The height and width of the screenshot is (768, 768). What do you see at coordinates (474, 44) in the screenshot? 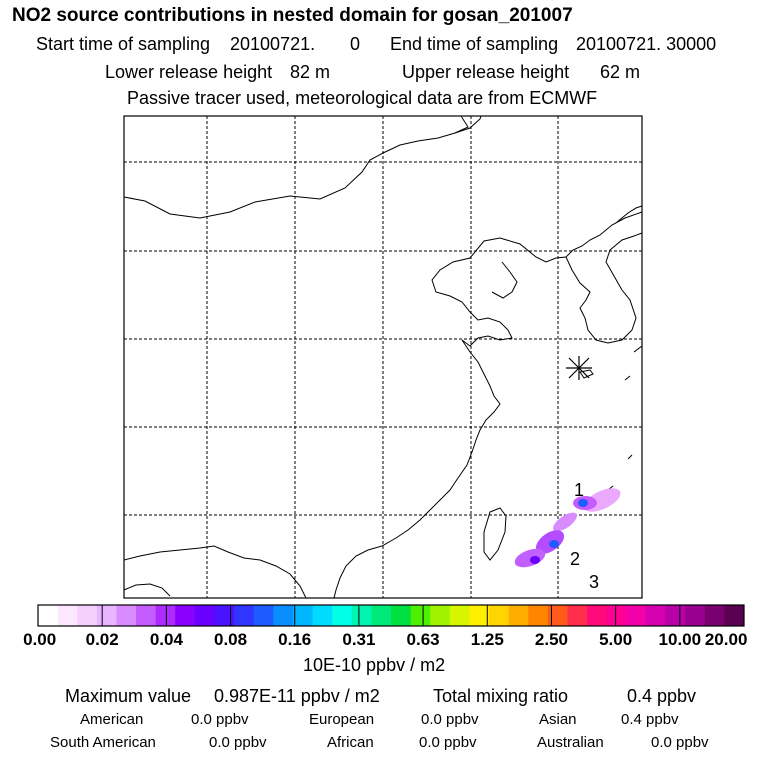
I see `end-time-label: End time of sampling` at bounding box center [474, 44].